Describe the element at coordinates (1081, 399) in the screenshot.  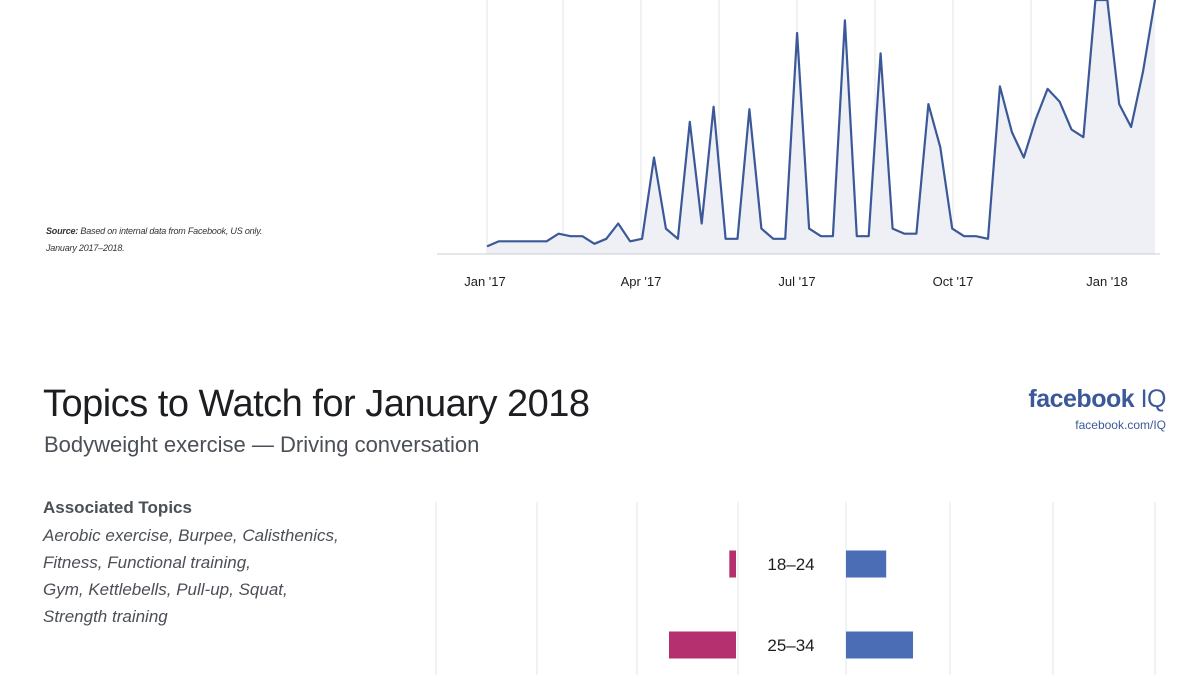
I see `logo-facebook-text: facebook` at that location.